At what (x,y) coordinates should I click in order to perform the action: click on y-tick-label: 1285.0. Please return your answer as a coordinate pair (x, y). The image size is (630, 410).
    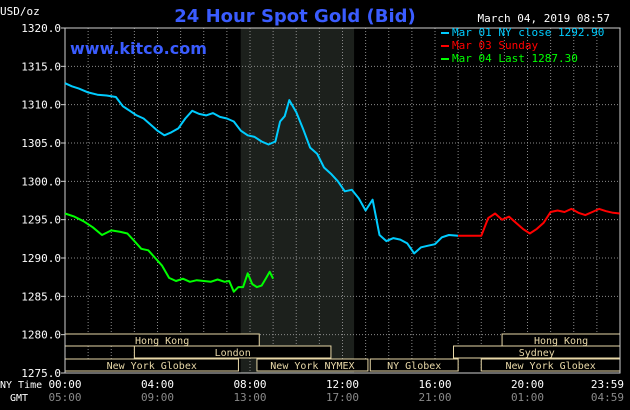
    Looking at the image, I should click on (41, 296).